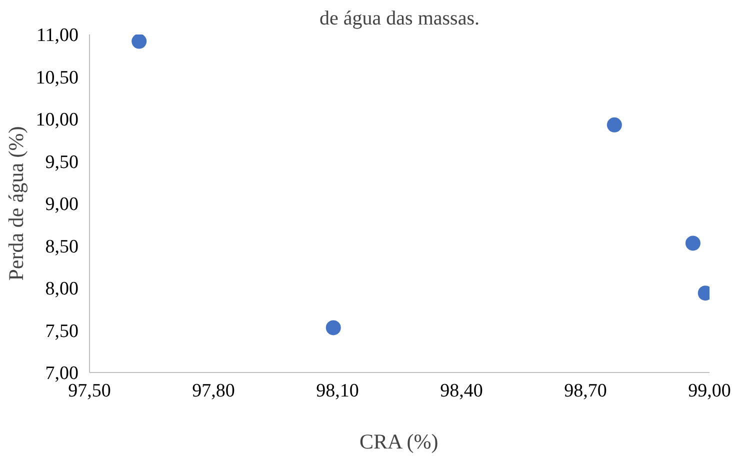  Describe the element at coordinates (709, 391) in the screenshot. I see `x-tick-label: 99,00` at that location.